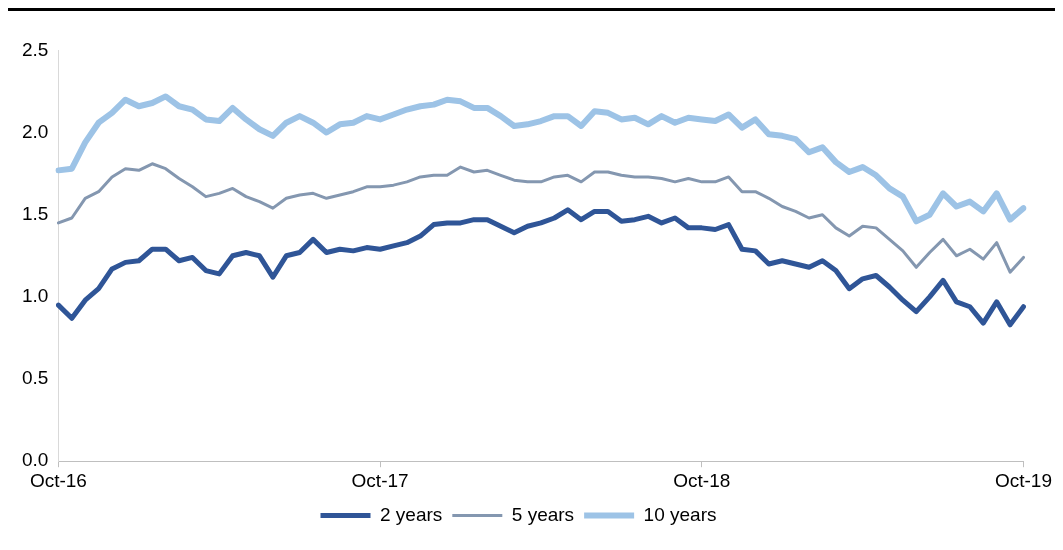 This screenshot has width=1063, height=550. Describe the element at coordinates (1023, 480) in the screenshot. I see `x-tick-label: Oct-19` at that location.